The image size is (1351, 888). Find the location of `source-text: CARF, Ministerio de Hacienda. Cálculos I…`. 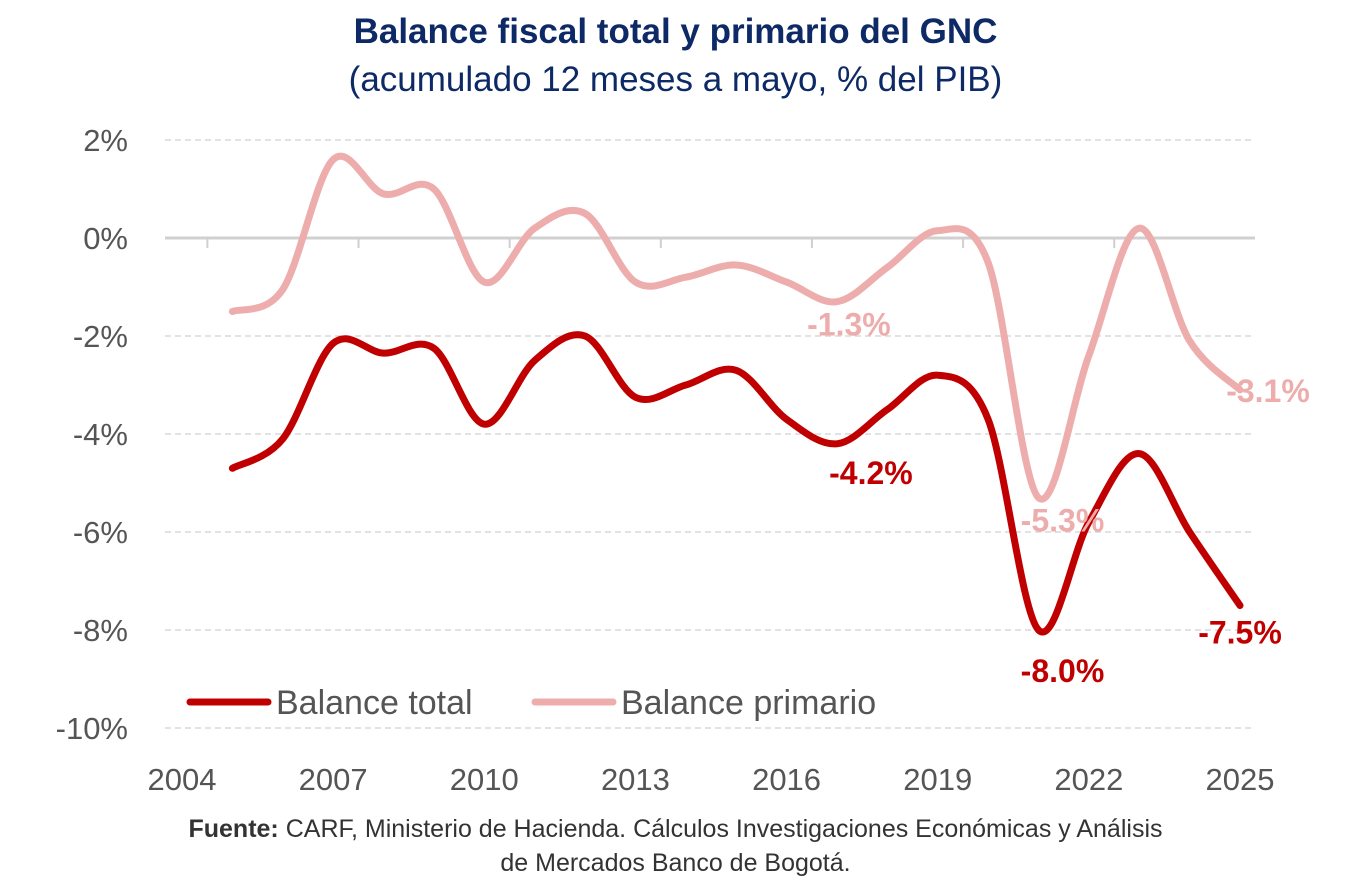

source-text: CARF, Ministerio de Hacienda. Cálculos I… is located at coordinates (720, 829).